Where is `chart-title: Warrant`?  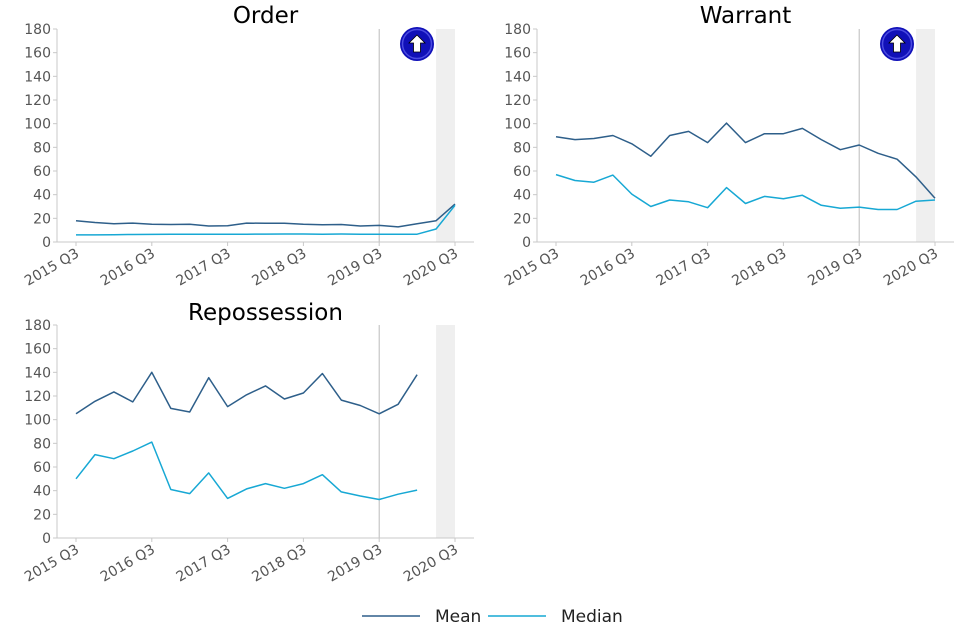 chart-title: Warrant is located at coordinates (746, 16).